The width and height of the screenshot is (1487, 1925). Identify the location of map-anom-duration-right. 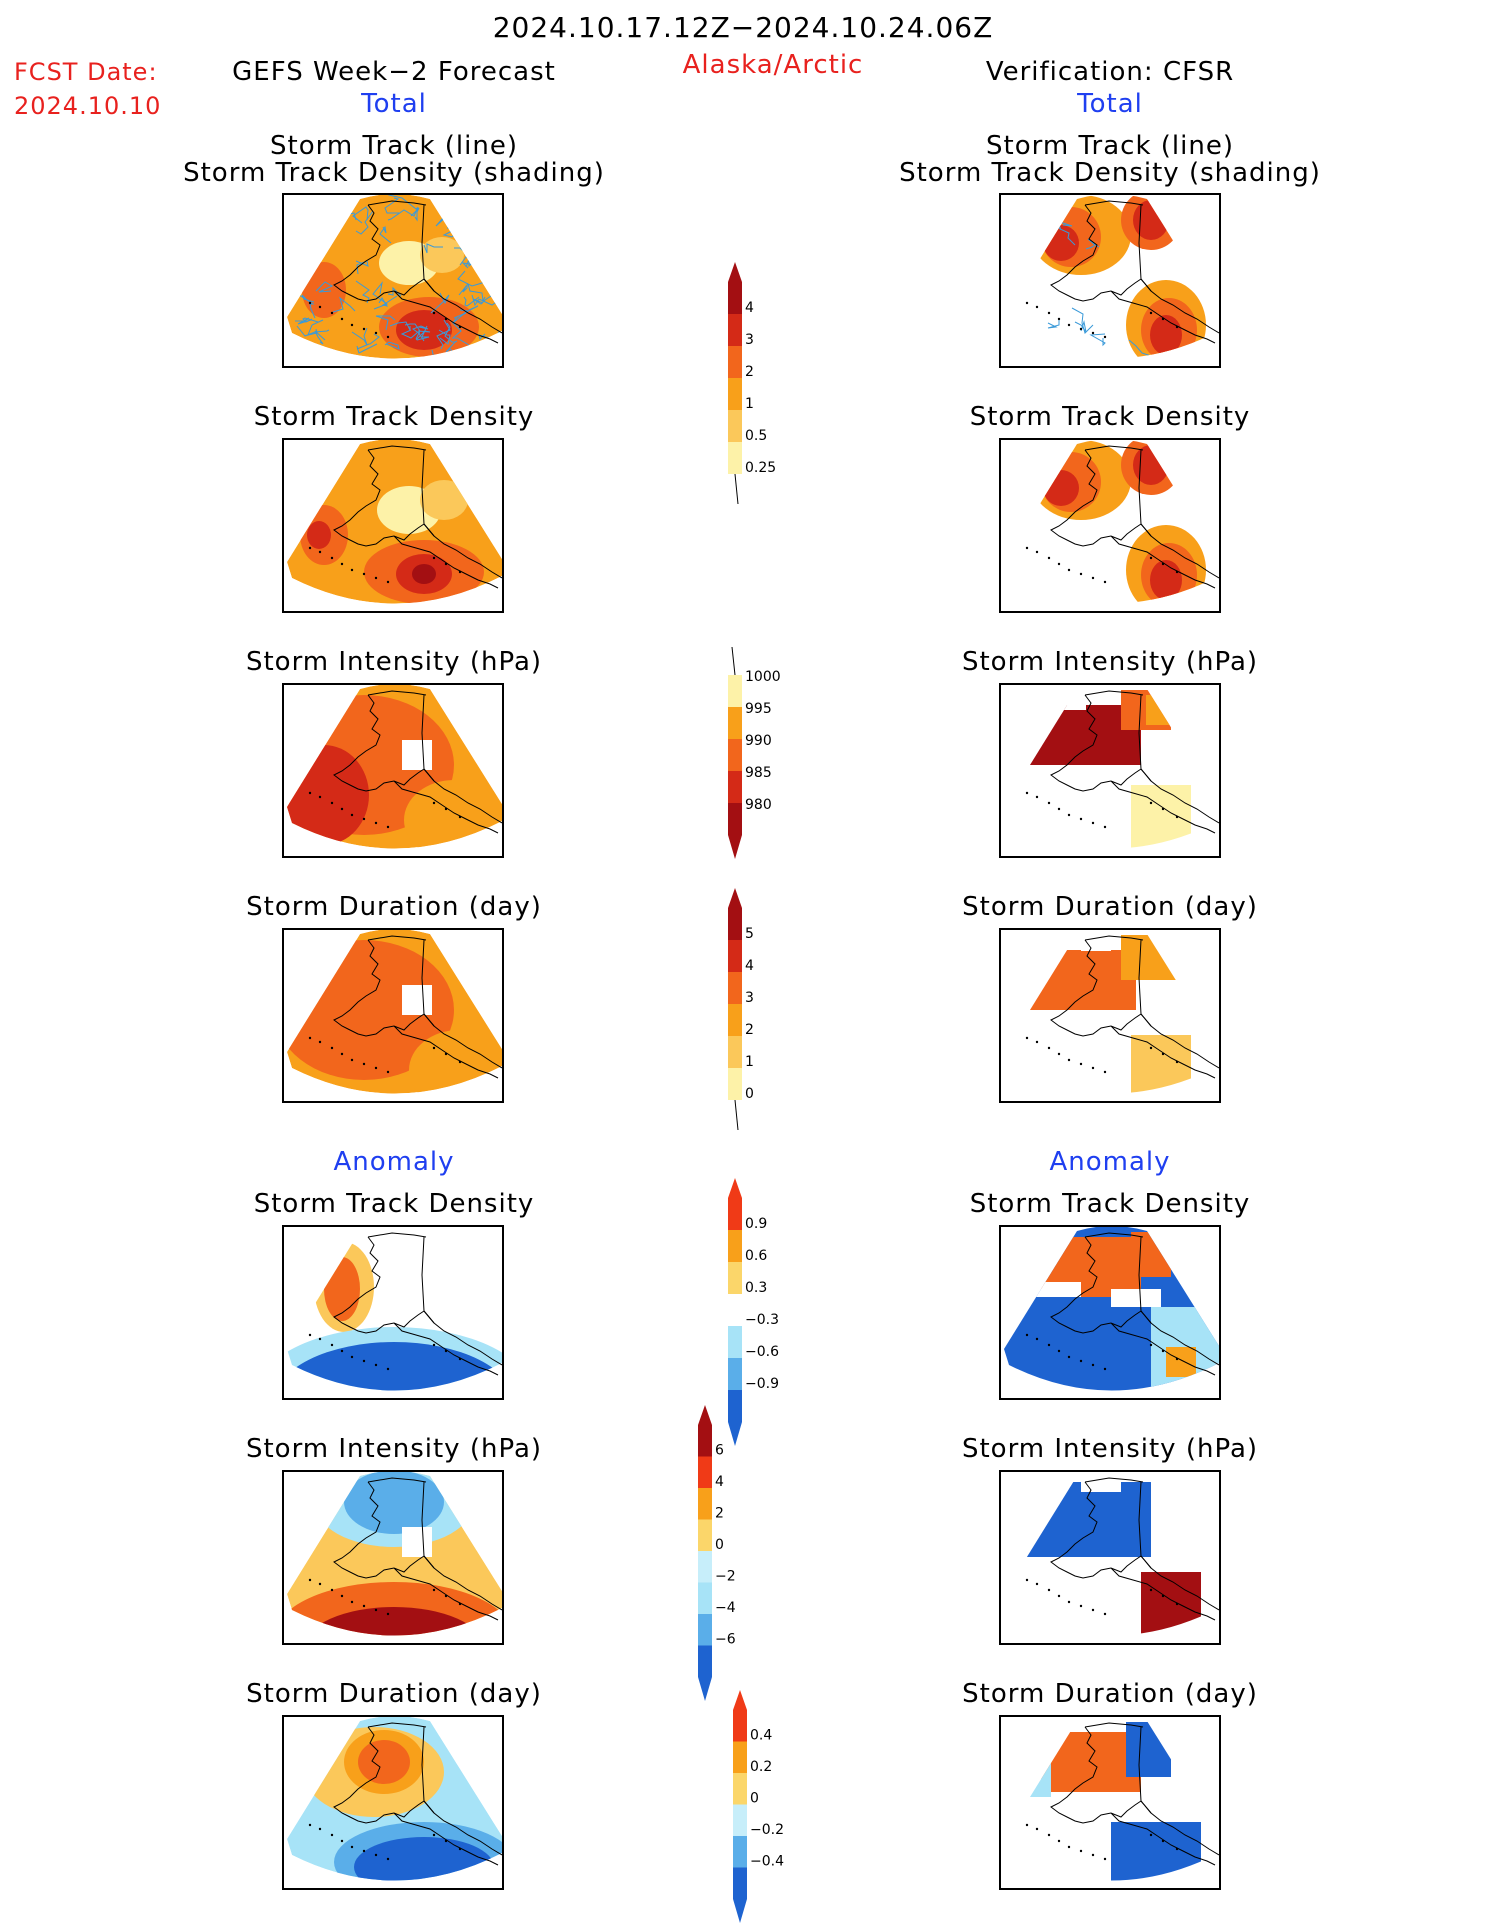
(1110, 1802).